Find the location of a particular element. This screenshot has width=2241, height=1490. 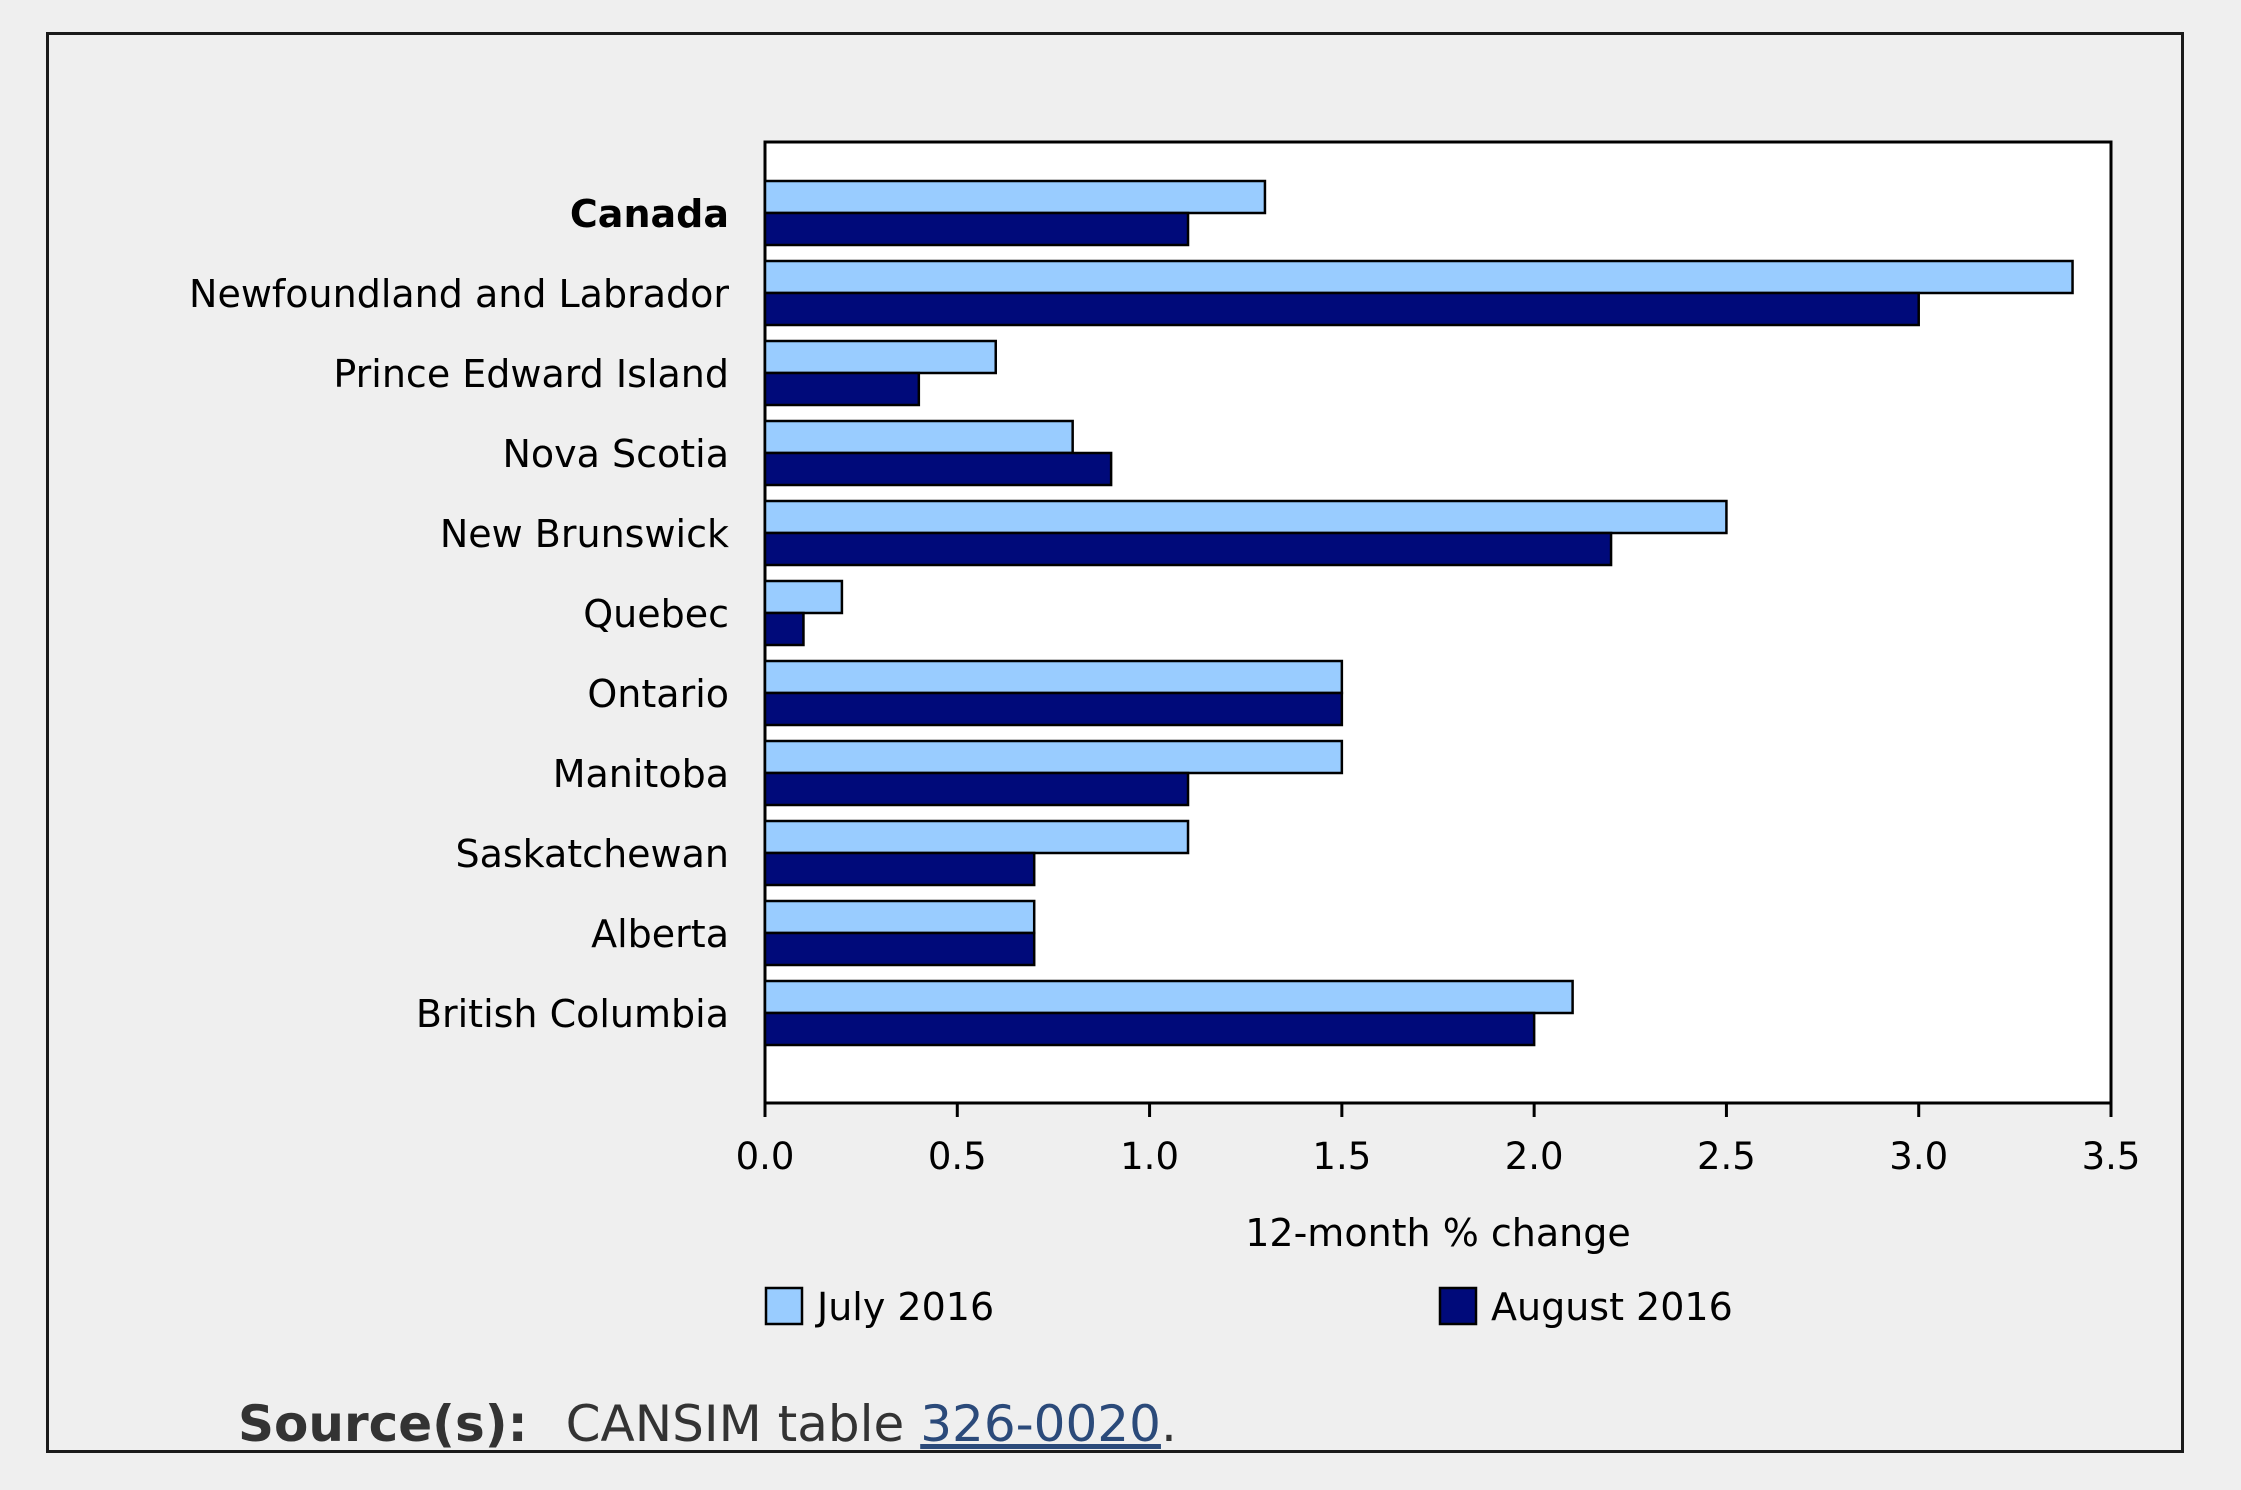

category-label: Manitoba is located at coordinates (641, 774).